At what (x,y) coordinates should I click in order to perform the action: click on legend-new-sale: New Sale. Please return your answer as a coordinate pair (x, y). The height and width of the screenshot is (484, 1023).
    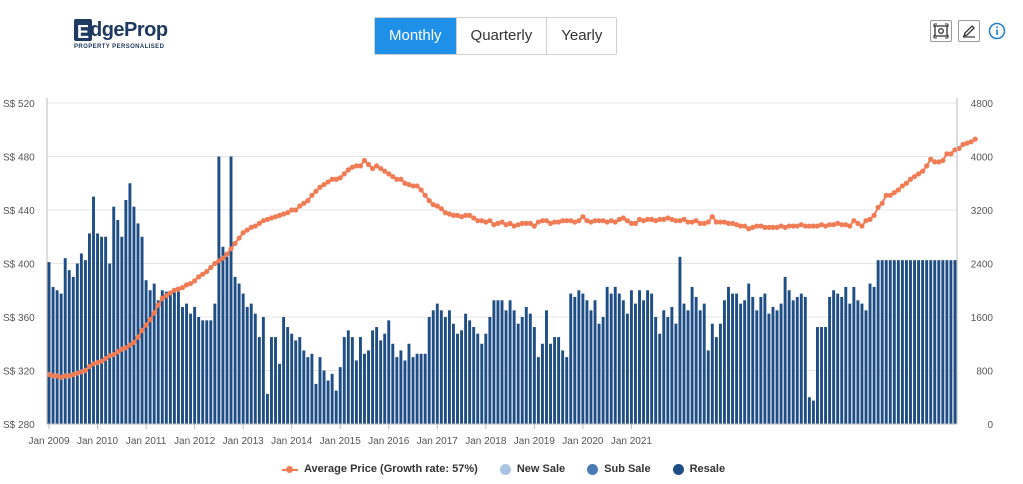
    Looking at the image, I should click on (532, 469).